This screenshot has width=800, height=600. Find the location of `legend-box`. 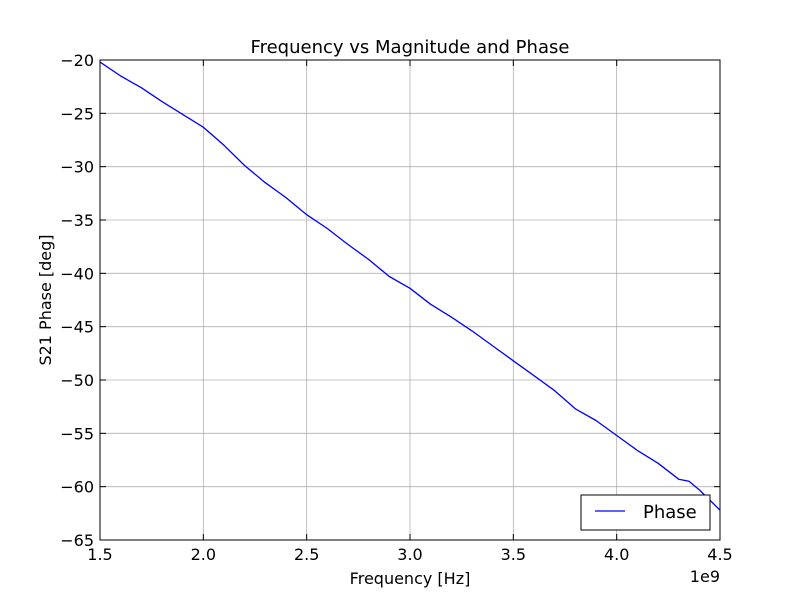

legend-box is located at coordinates (645, 512).